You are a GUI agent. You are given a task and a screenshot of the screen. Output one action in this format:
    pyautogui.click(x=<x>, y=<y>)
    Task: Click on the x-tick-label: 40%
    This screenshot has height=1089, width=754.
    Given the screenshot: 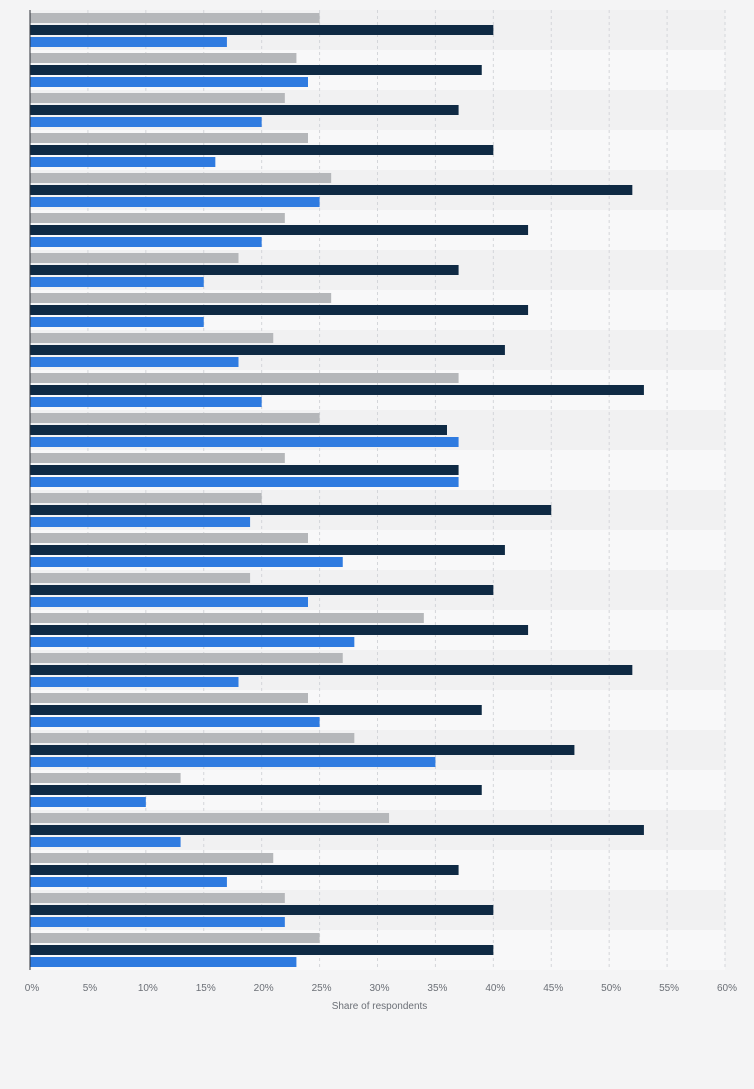 What is the action you would take?
    pyautogui.click(x=495, y=988)
    